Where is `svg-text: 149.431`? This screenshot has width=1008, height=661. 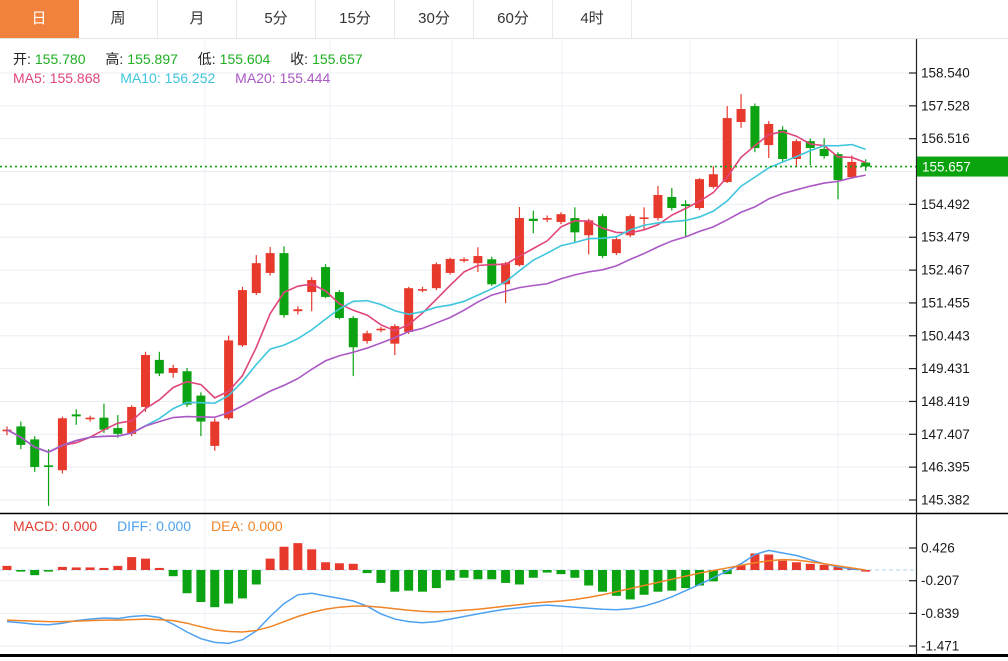
svg-text: 149.431 is located at coordinates (945, 368).